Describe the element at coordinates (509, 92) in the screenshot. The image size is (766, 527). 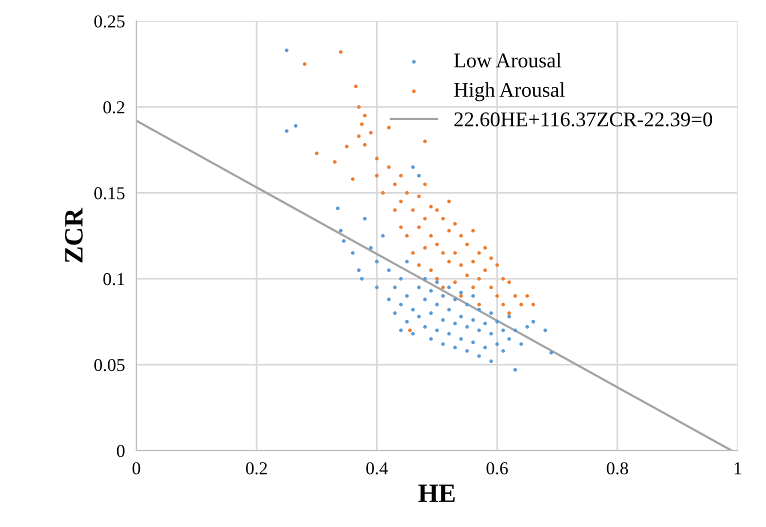
I see `legend-label: High Arousal` at that location.